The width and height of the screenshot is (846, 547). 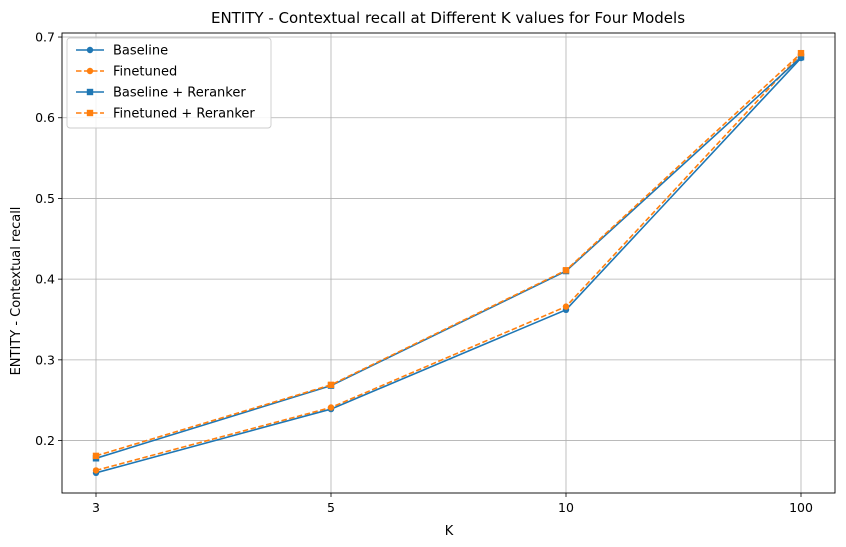 What do you see at coordinates (45, 279) in the screenshot?
I see `y-tick-label: 0.4` at bounding box center [45, 279].